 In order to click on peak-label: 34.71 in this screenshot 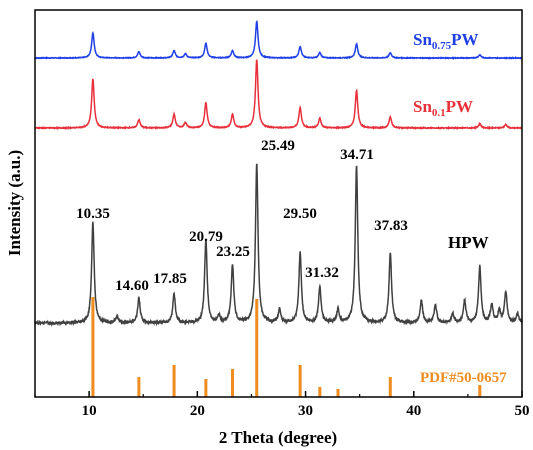, I will do `click(357, 155)`.